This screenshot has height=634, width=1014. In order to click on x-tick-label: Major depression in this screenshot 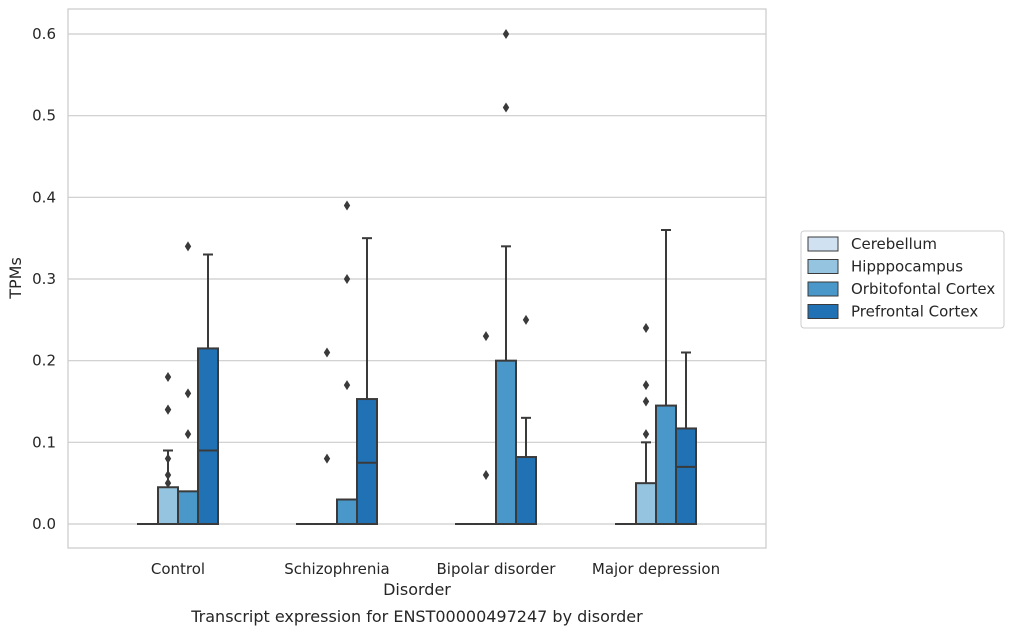, I will do `click(656, 569)`.